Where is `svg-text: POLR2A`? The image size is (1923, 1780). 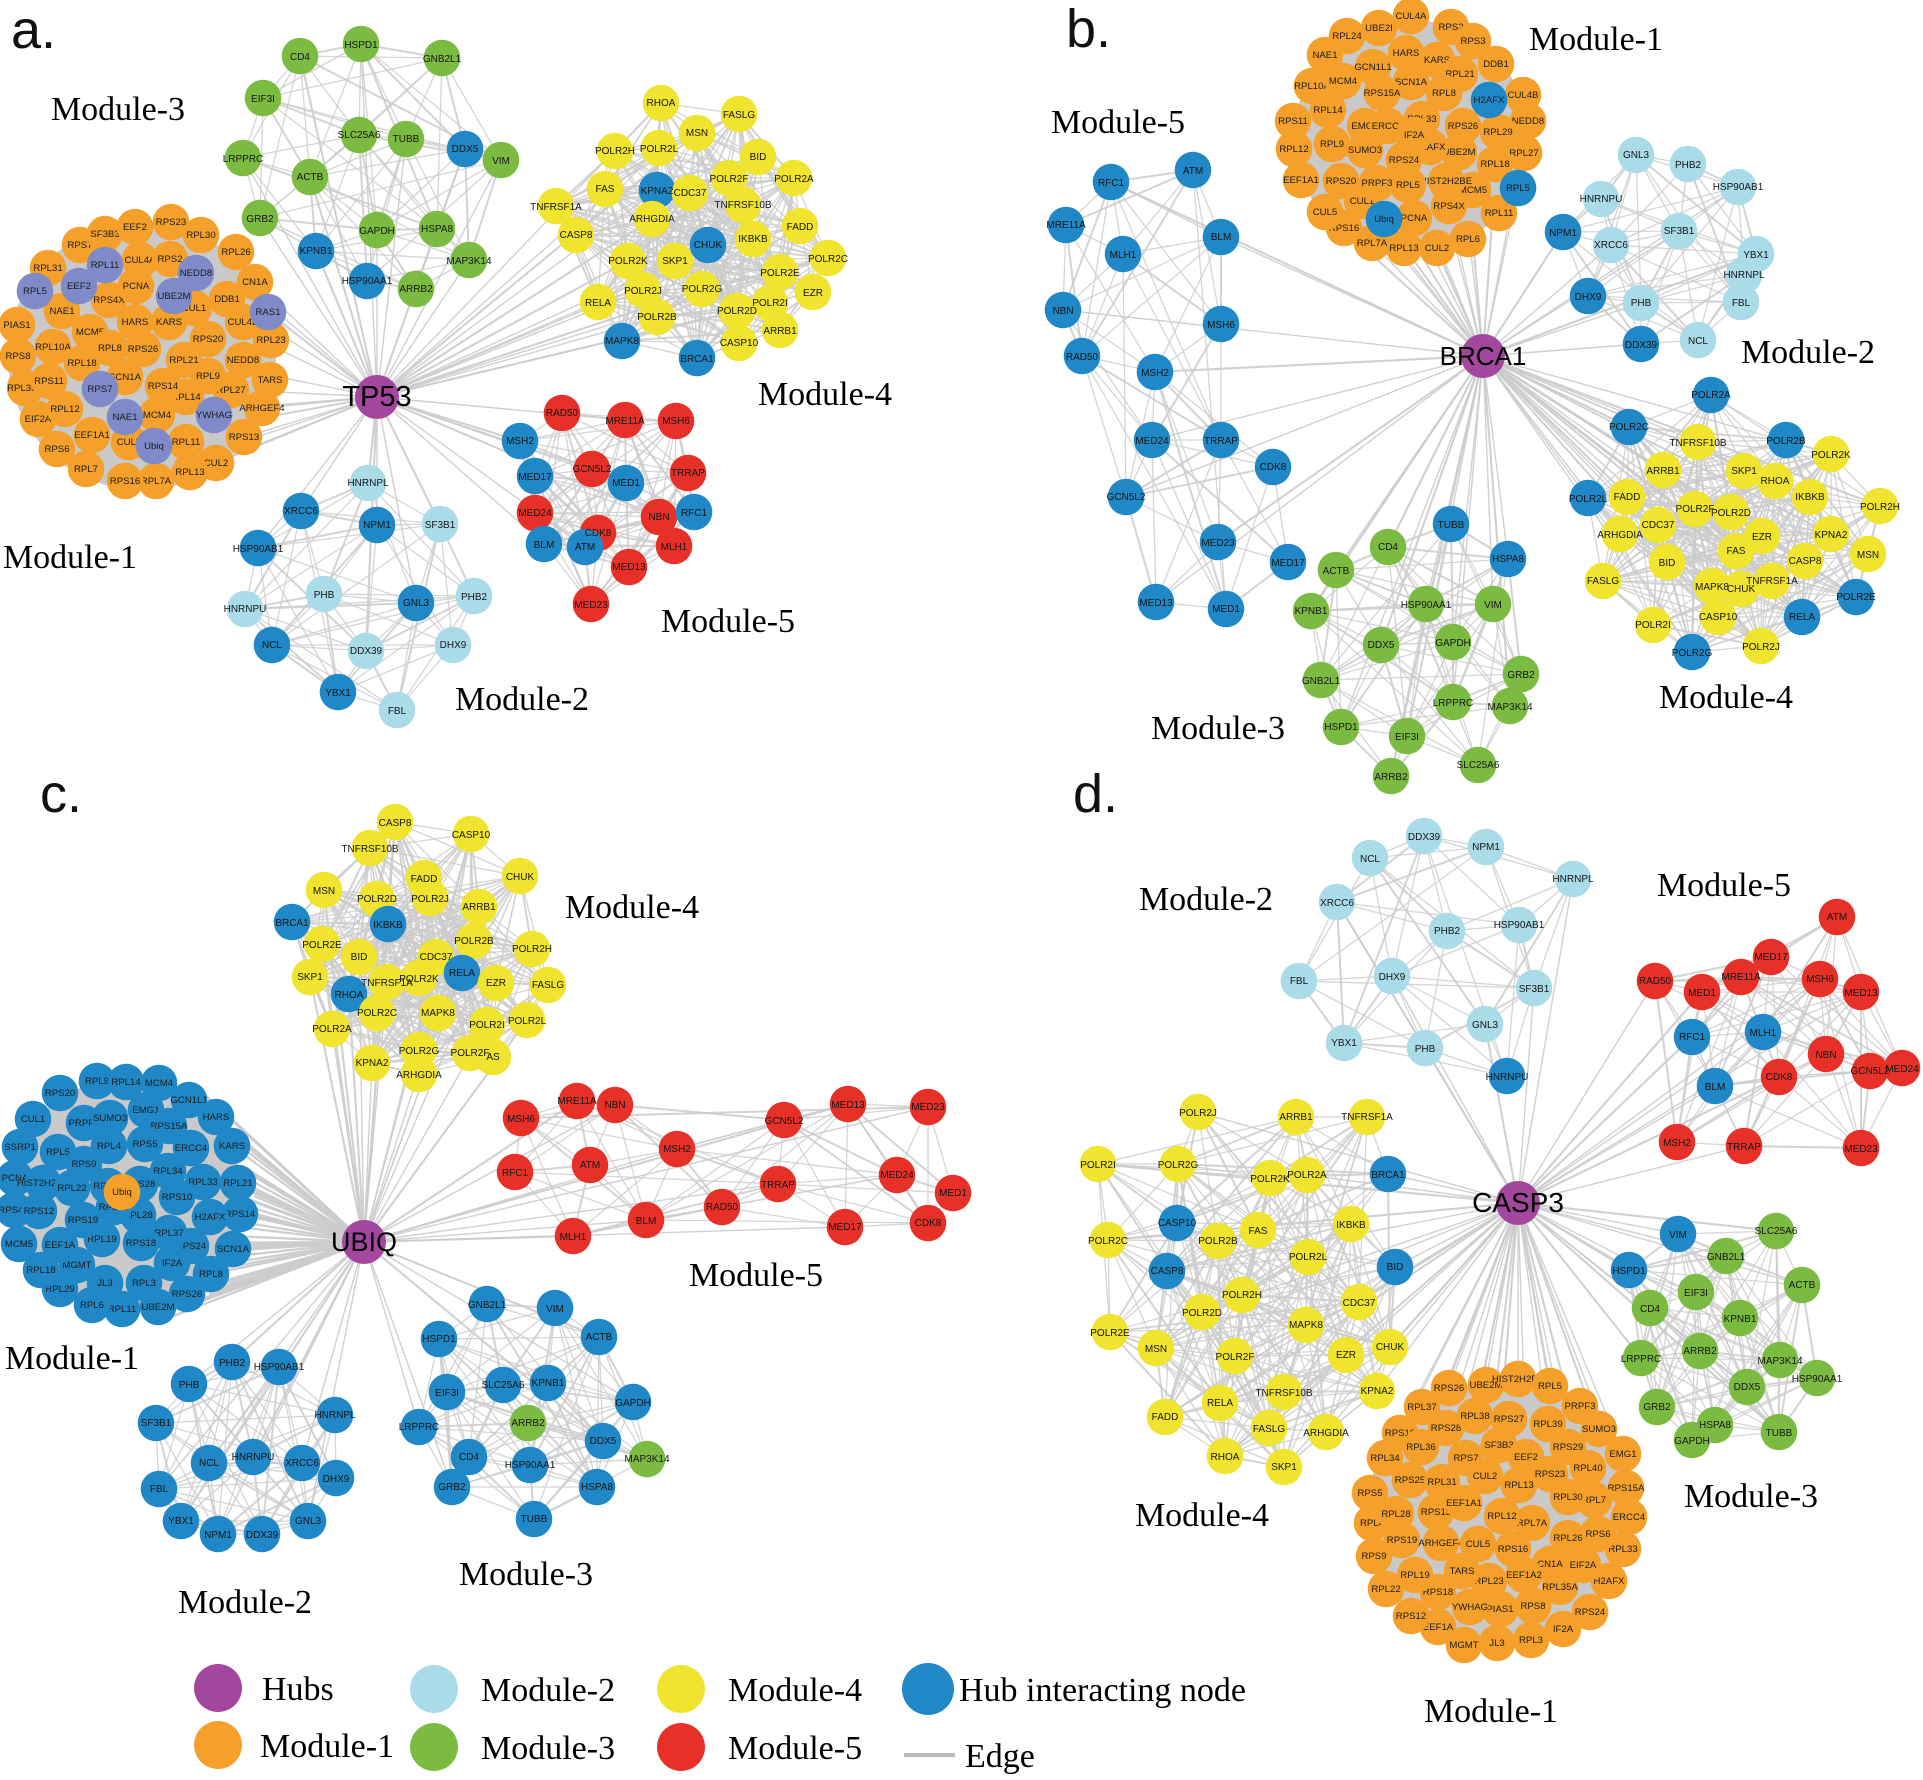 svg-text: POLR2A is located at coordinates (1711, 395).